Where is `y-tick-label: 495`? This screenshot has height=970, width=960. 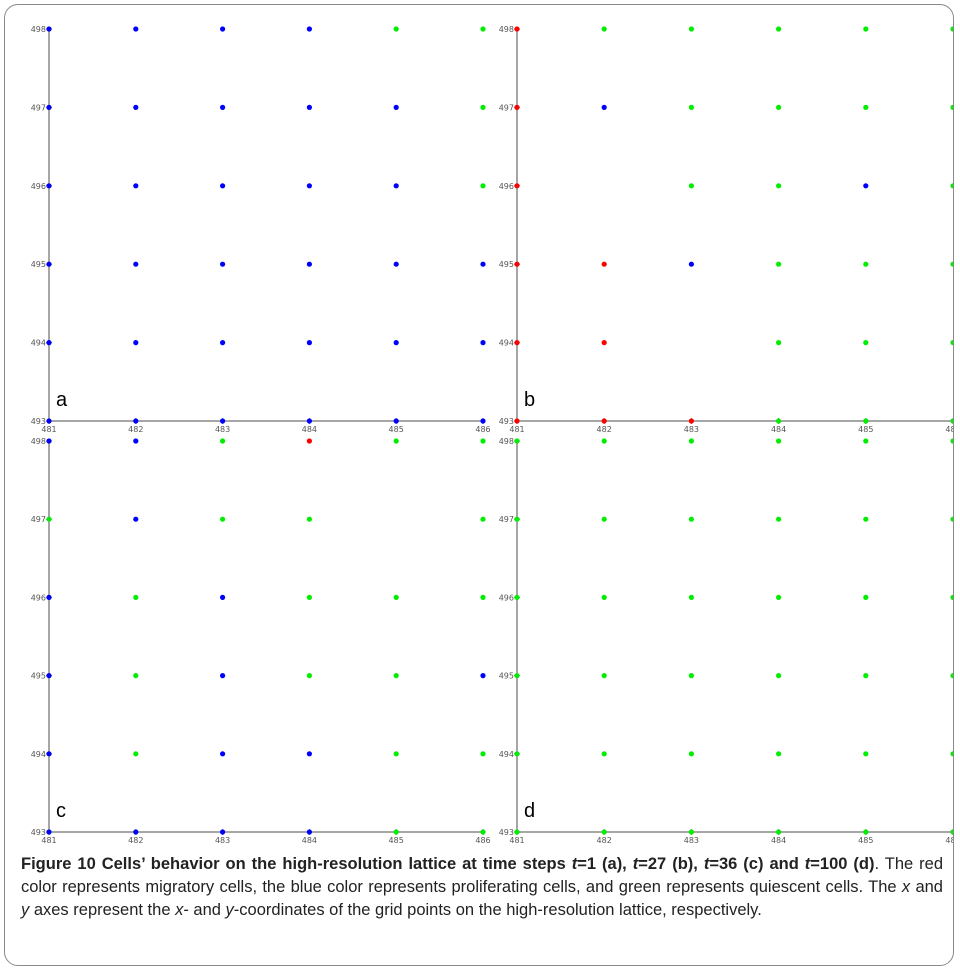 y-tick-label: 495 is located at coordinates (38, 264).